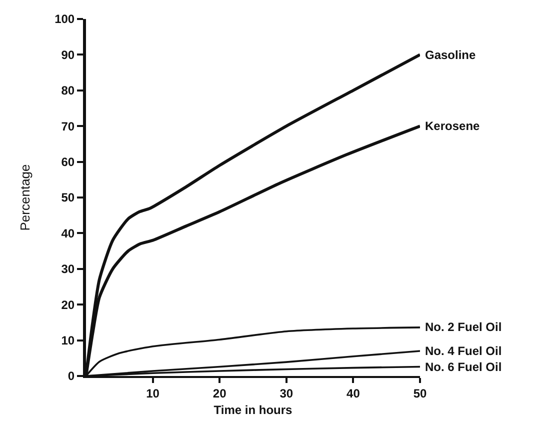  I want to click on y-tick-label: 100, so click(64, 19).